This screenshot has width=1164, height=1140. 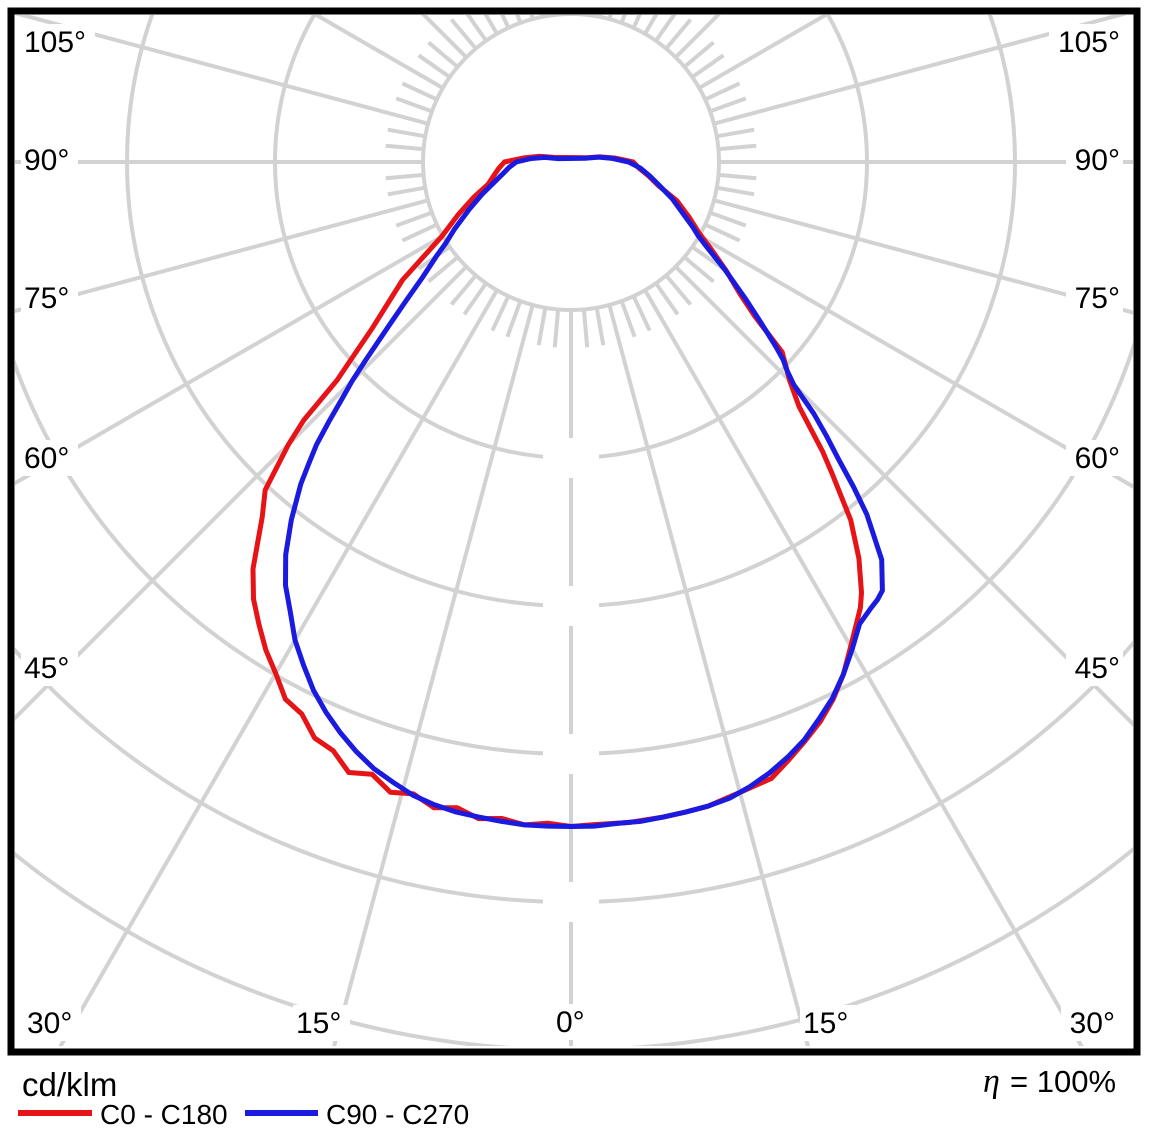 What do you see at coordinates (571, 680) in the screenshot?
I see `axis-label-gaps` at bounding box center [571, 680].